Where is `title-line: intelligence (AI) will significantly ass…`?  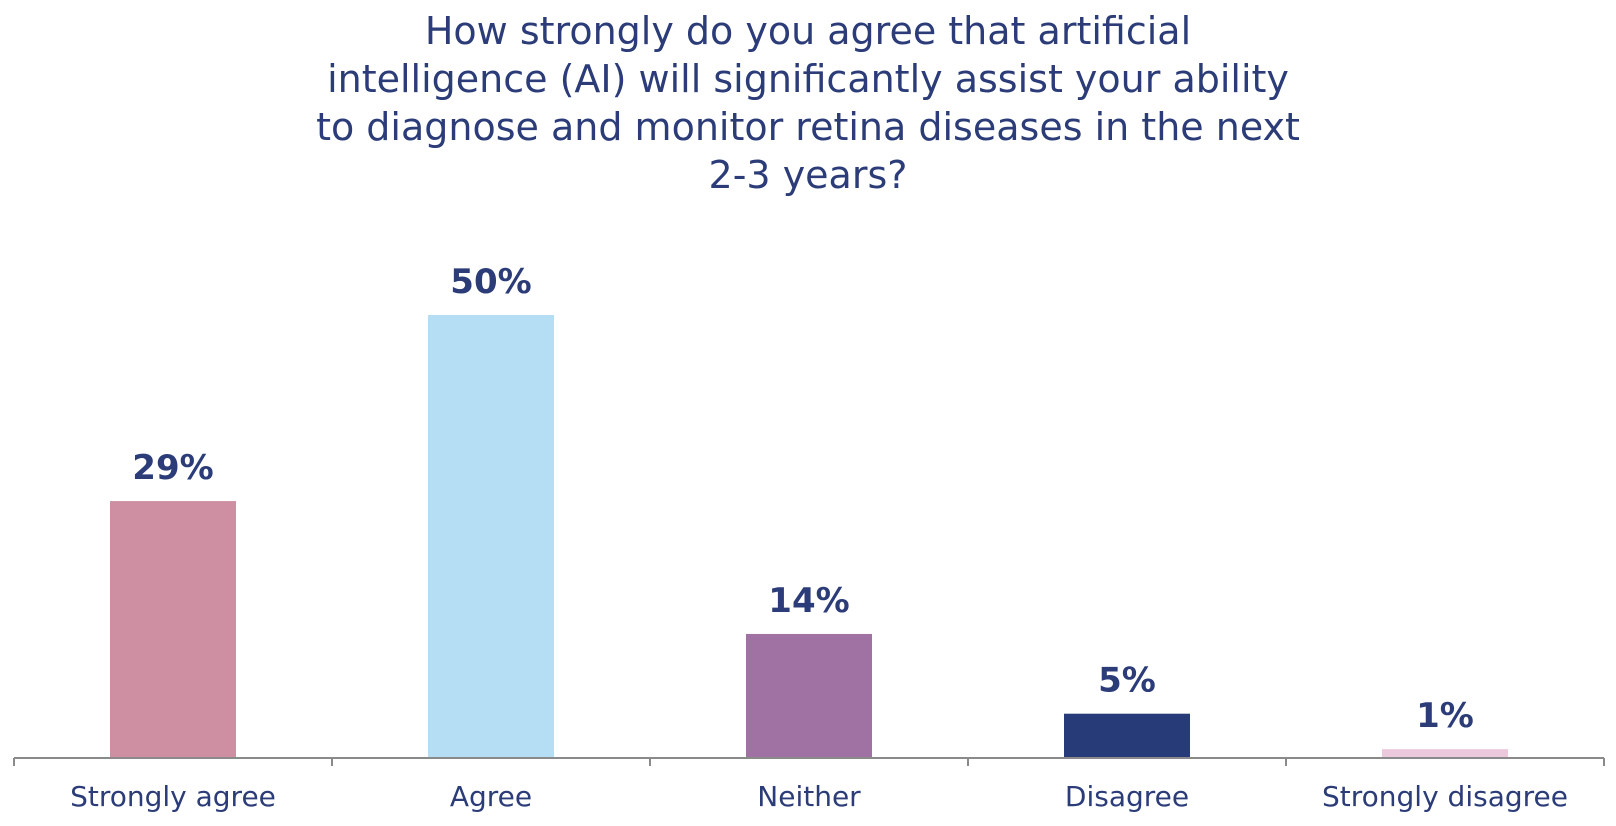
title-line: intelligence (AI) will significantly ass… is located at coordinates (808, 79).